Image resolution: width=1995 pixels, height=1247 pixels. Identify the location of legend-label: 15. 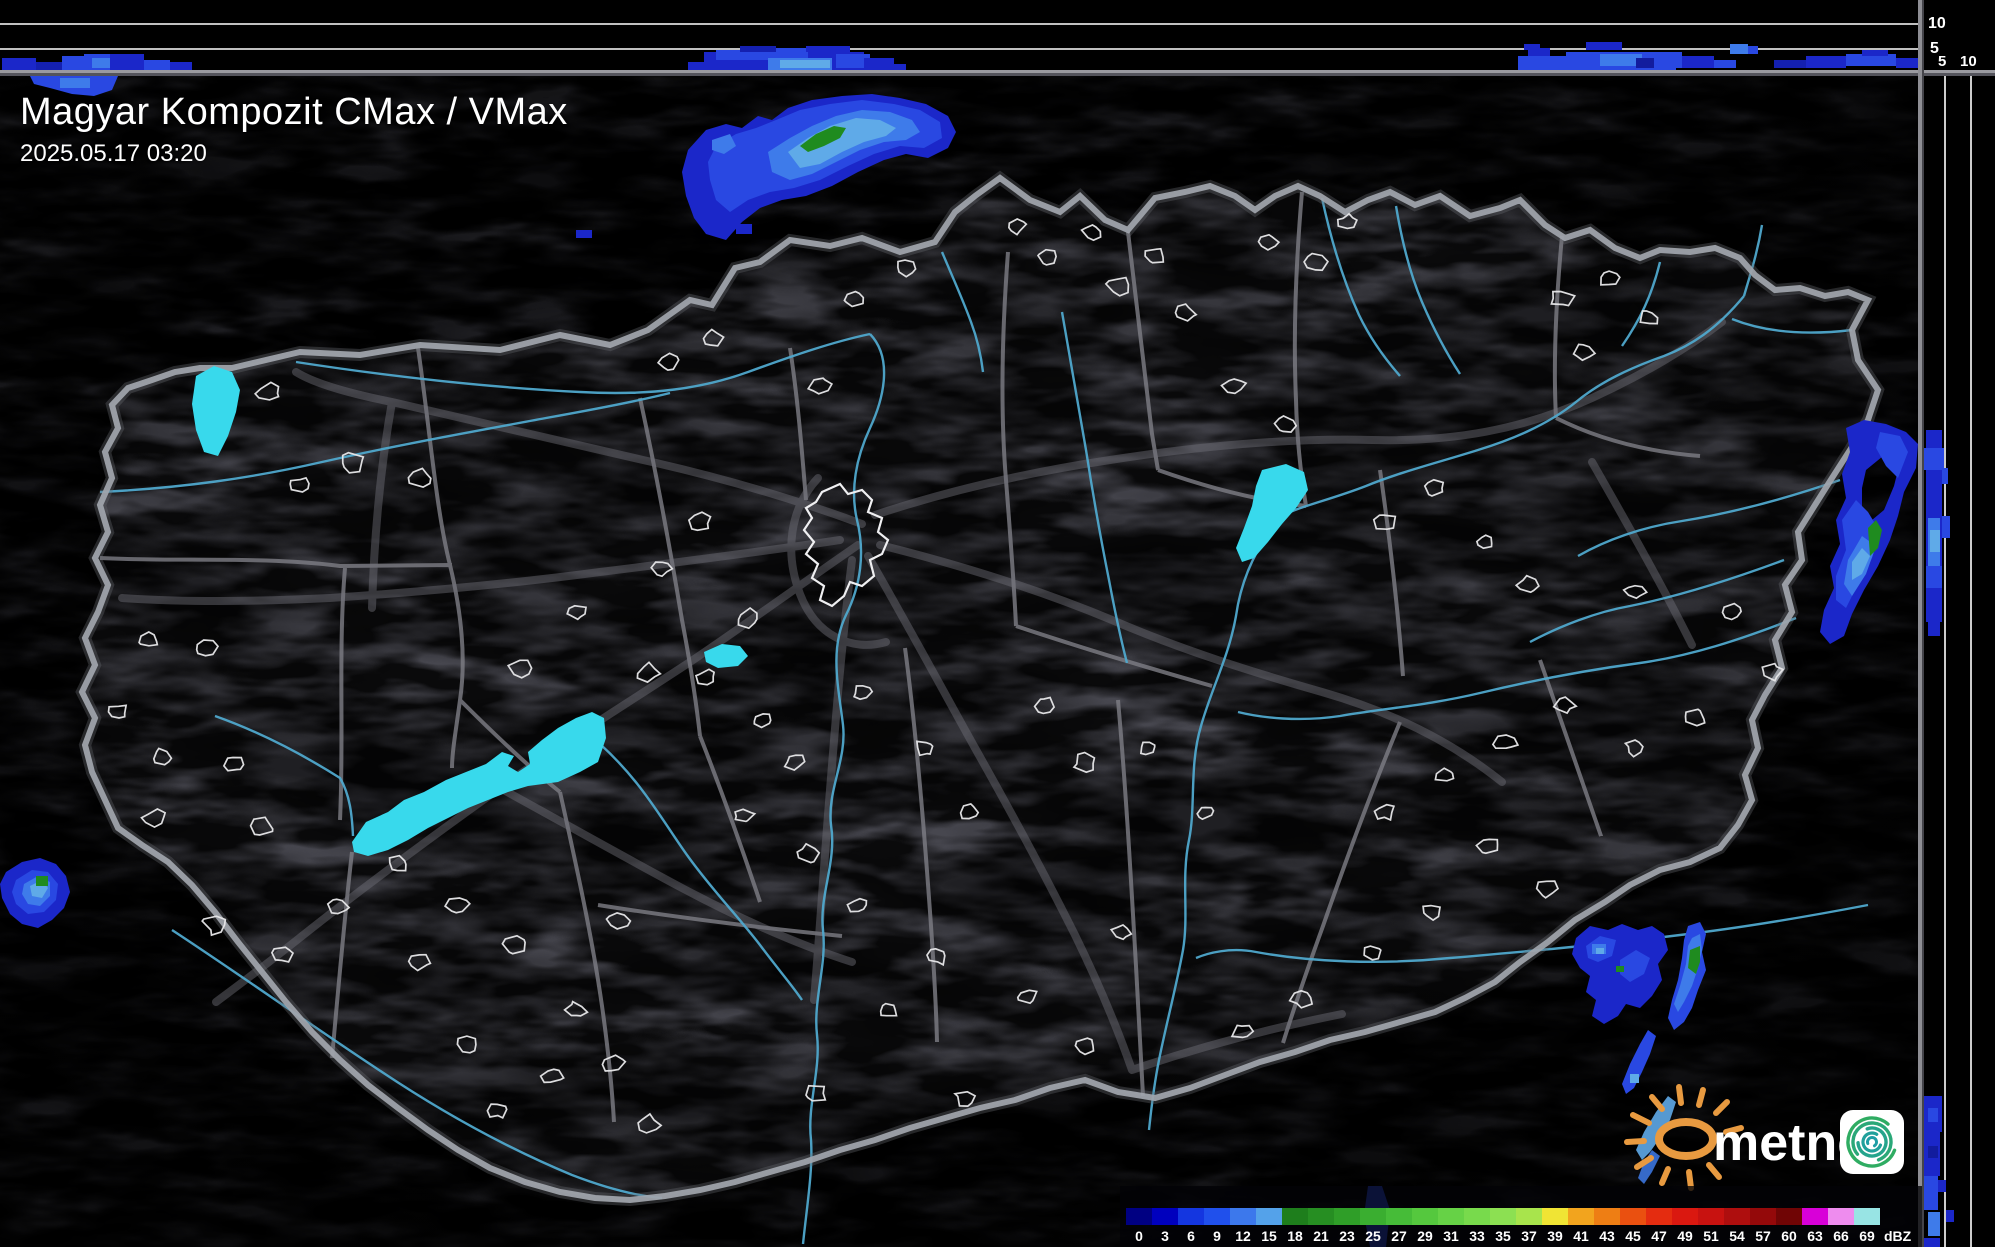
(1269, 1236).